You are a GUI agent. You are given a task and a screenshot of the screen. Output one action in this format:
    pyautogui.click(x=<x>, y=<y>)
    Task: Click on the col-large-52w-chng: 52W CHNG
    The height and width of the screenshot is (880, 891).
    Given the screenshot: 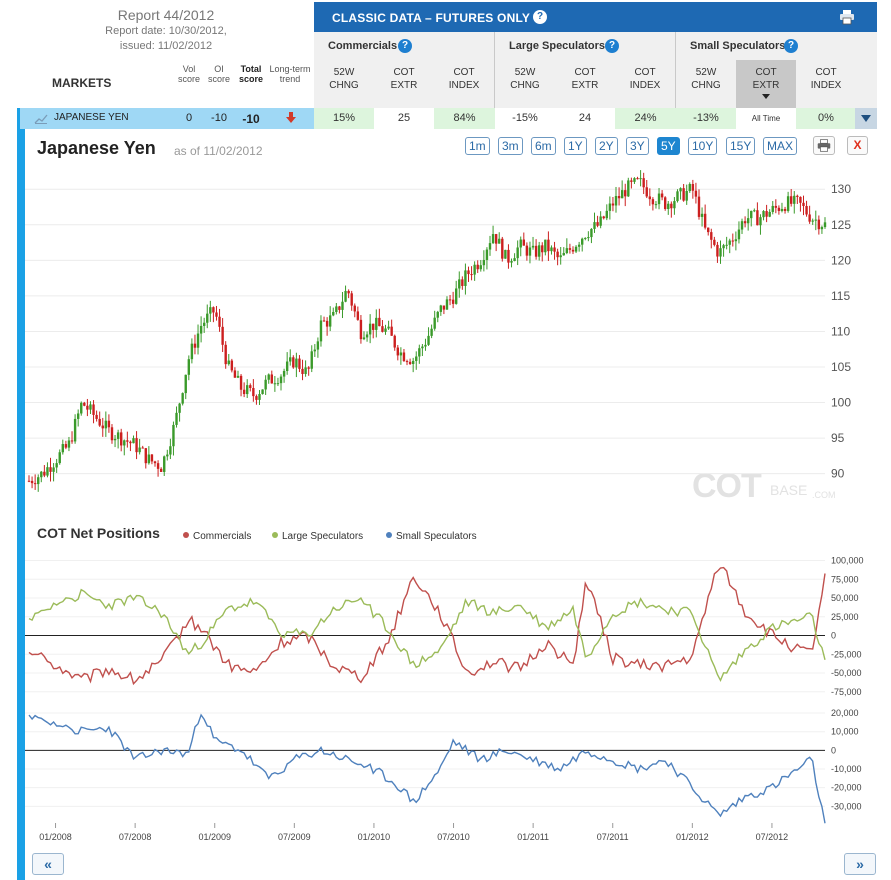 What is the action you would take?
    pyautogui.click(x=525, y=84)
    